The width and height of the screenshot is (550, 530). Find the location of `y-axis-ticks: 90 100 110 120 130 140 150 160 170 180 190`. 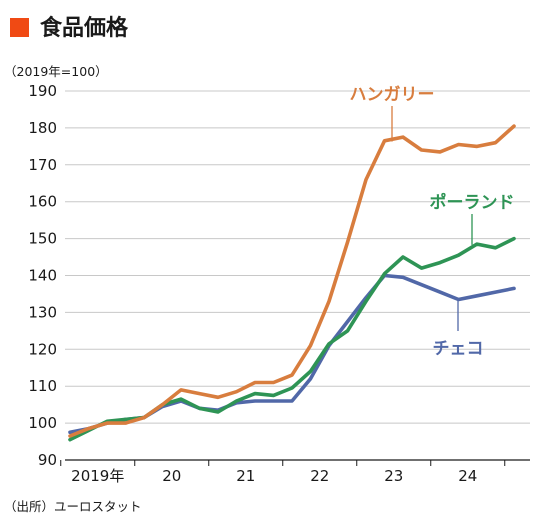

y-axis-ticks: 90 100 110 120 130 140 150 160 170 180 190 is located at coordinates (42, 275).